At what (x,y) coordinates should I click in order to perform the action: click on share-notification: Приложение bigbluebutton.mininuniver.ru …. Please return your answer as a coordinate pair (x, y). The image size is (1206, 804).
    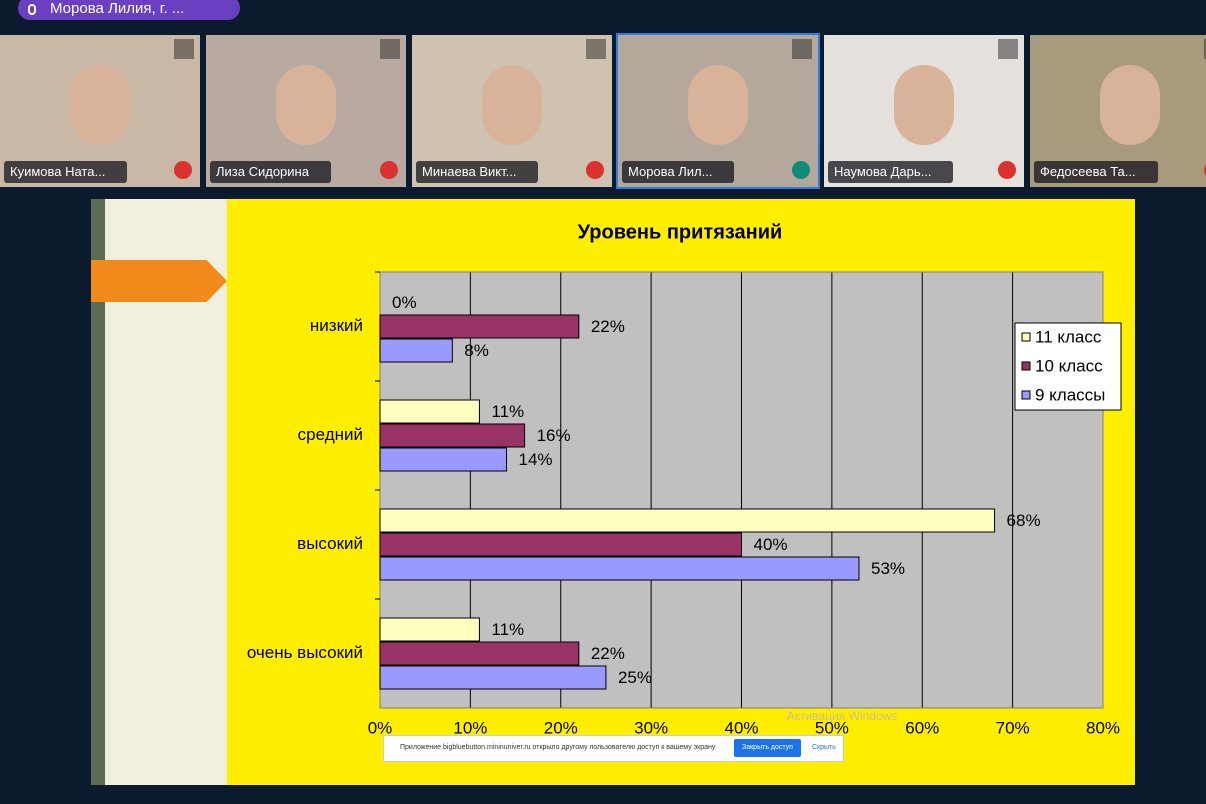
    Looking at the image, I should click on (613, 748).